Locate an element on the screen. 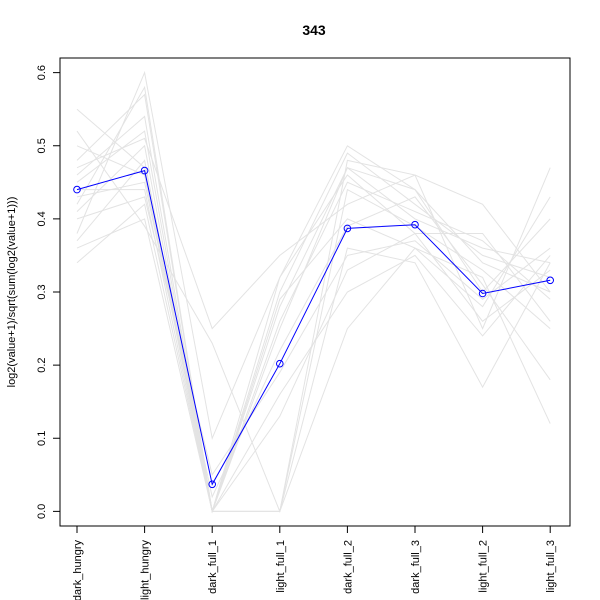  x-tick-label-light_full_2: light_full_2 is located at coordinates (484, 566).